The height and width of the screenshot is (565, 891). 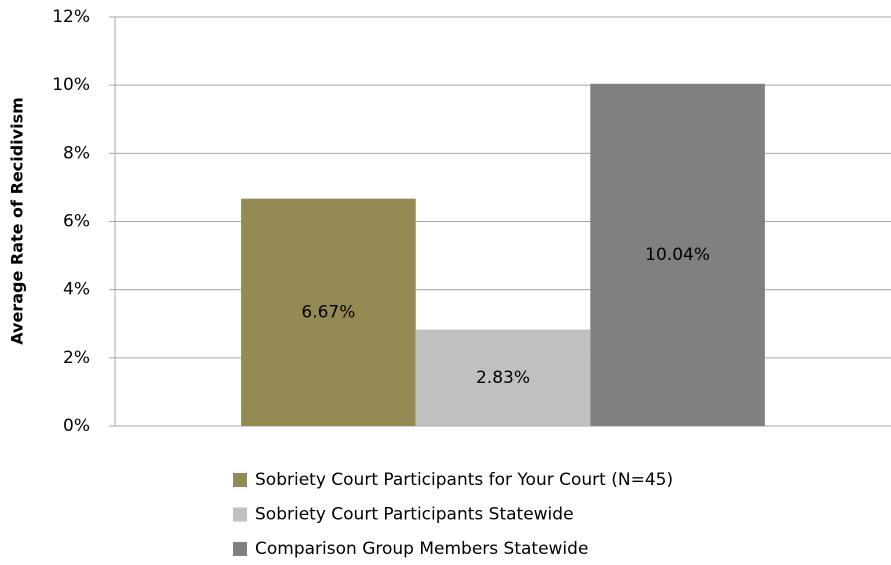 What do you see at coordinates (71, 85) in the screenshot?
I see `y-tick-label: 10%` at bounding box center [71, 85].